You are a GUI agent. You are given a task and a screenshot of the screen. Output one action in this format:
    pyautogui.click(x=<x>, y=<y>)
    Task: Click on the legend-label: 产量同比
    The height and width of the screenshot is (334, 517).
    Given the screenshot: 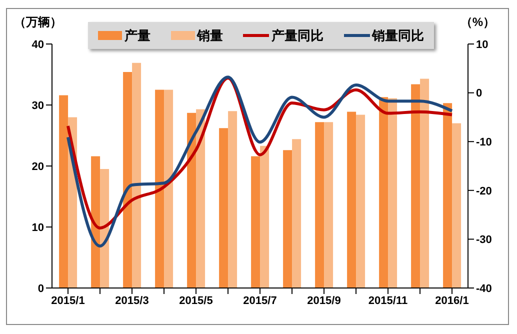 What is the action you would take?
    pyautogui.click(x=297, y=35)
    